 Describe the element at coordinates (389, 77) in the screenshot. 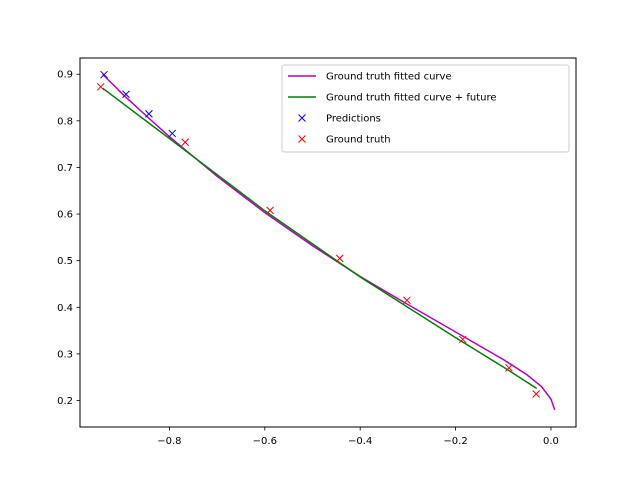

I see `legend-label: Ground truth fitted curve` at that location.